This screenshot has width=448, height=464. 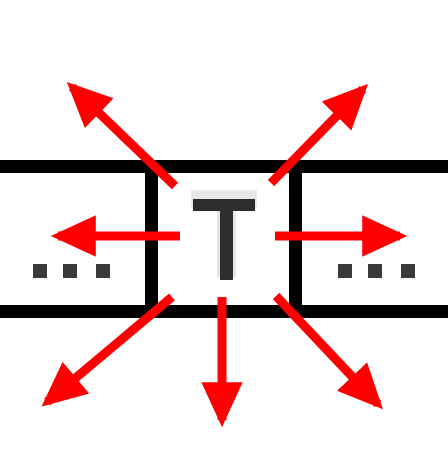 What do you see at coordinates (224, 235) in the screenshot?
I see `center-tile-glyph` at bounding box center [224, 235].